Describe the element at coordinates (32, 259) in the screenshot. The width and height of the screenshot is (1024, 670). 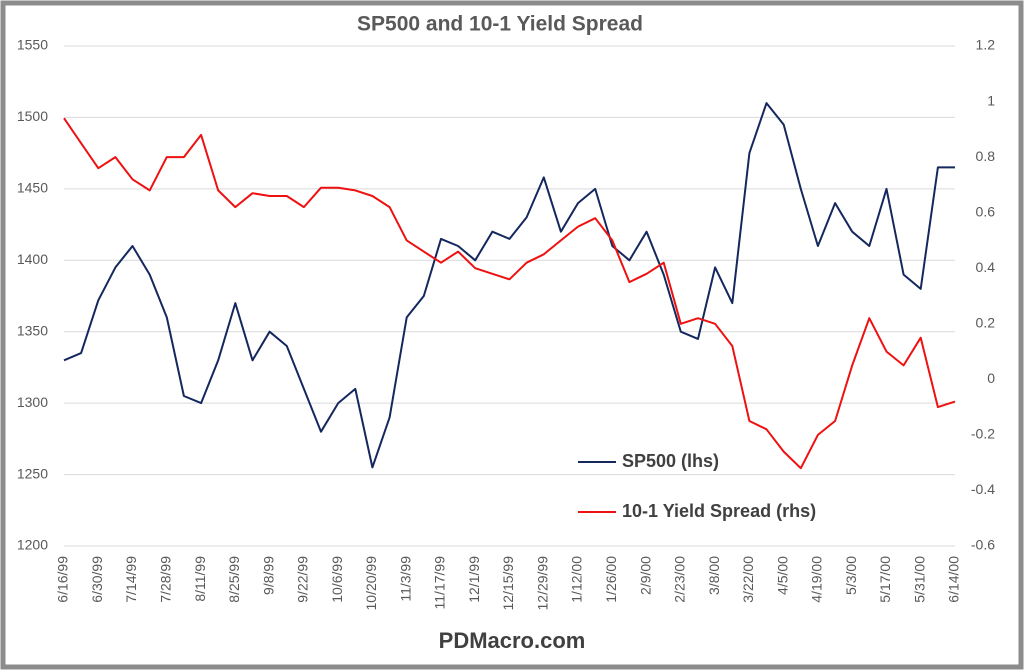
I see `y-tick-label: 1400` at that location.